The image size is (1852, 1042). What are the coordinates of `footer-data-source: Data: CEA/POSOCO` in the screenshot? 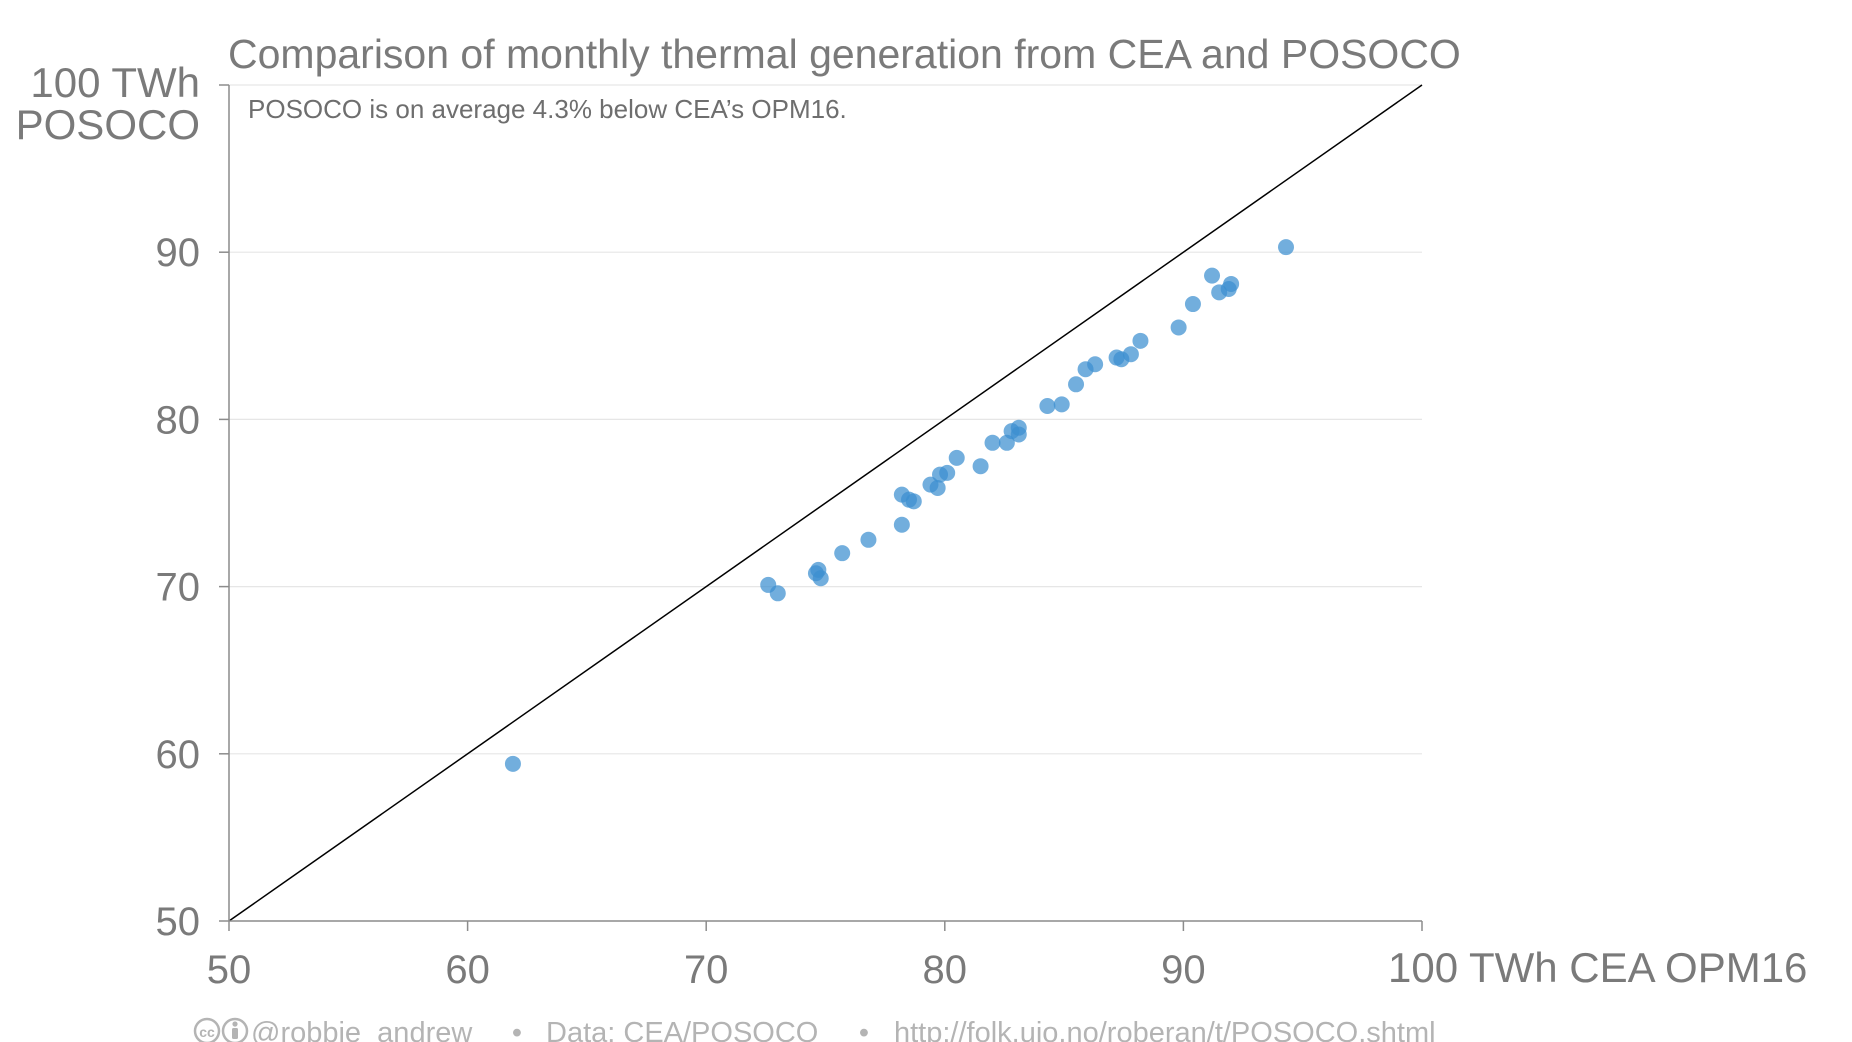 It's located at (682, 1029).